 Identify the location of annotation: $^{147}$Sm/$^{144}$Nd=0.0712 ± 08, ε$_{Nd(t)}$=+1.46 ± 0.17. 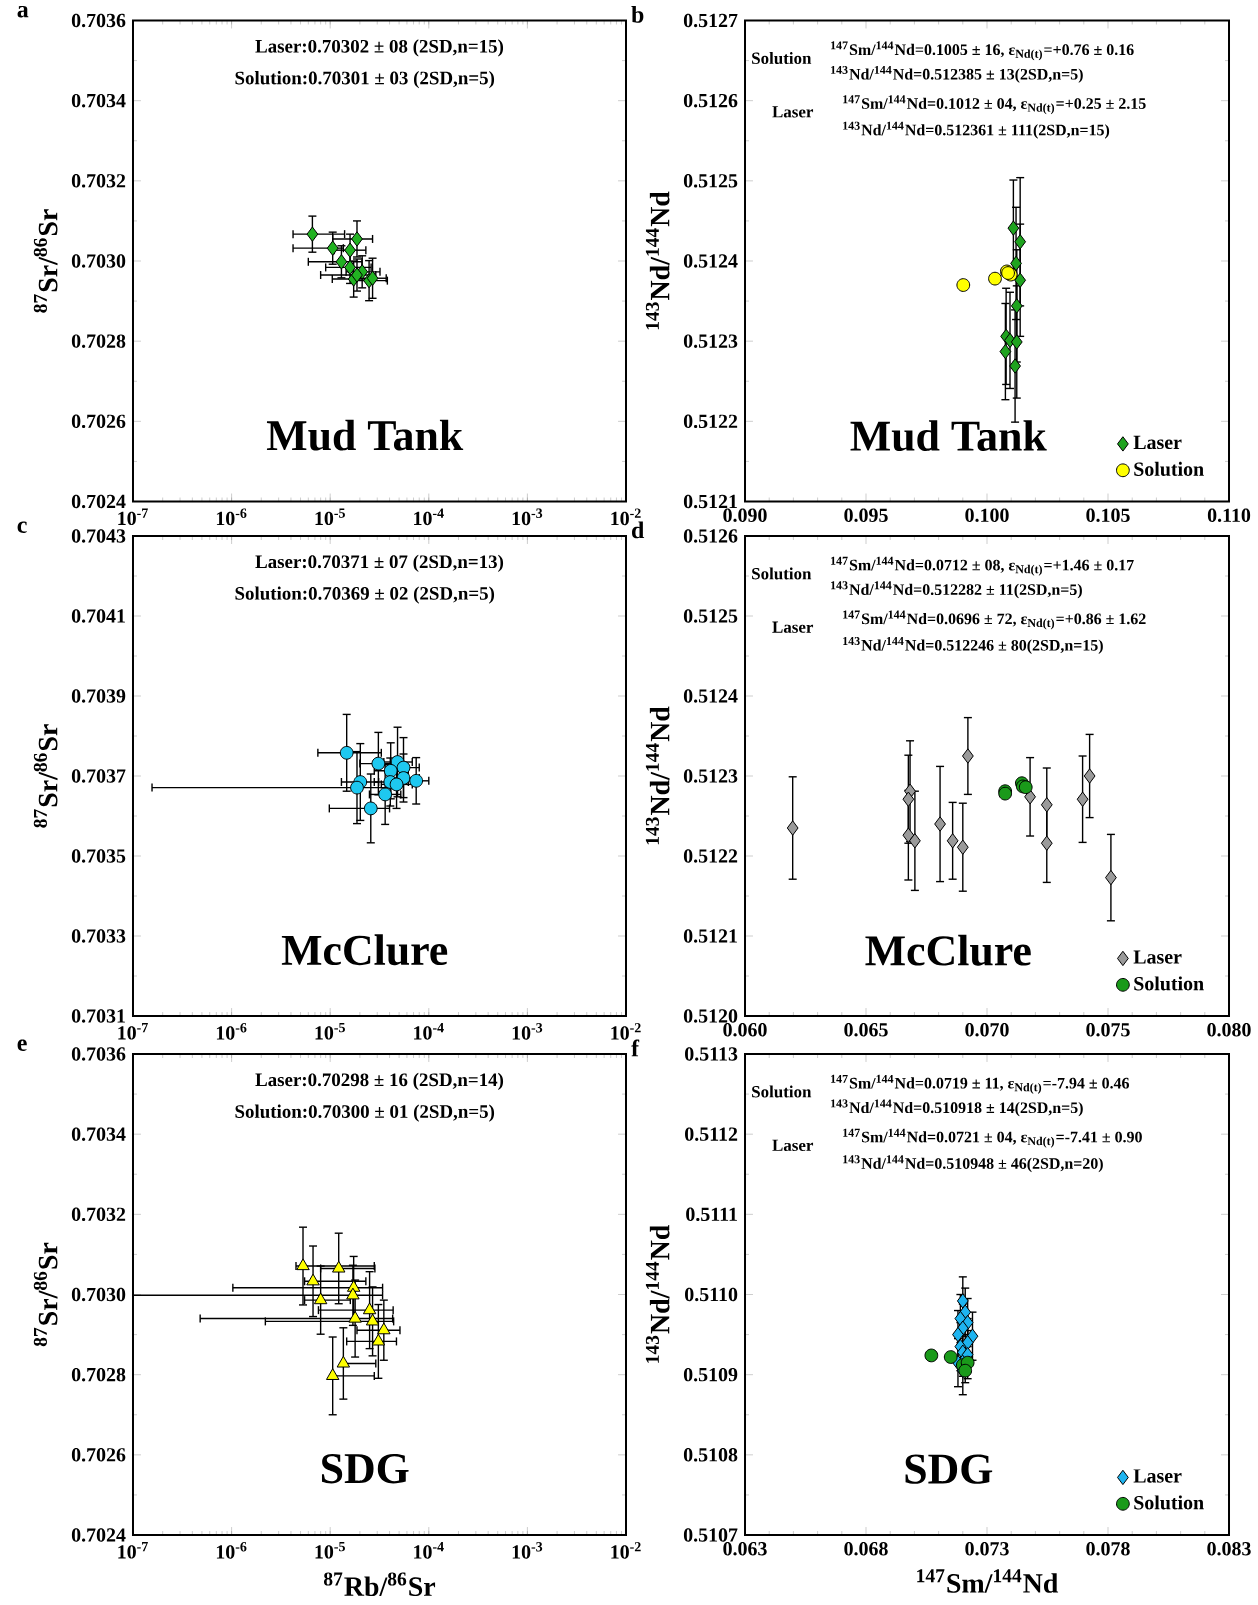
(982, 566).